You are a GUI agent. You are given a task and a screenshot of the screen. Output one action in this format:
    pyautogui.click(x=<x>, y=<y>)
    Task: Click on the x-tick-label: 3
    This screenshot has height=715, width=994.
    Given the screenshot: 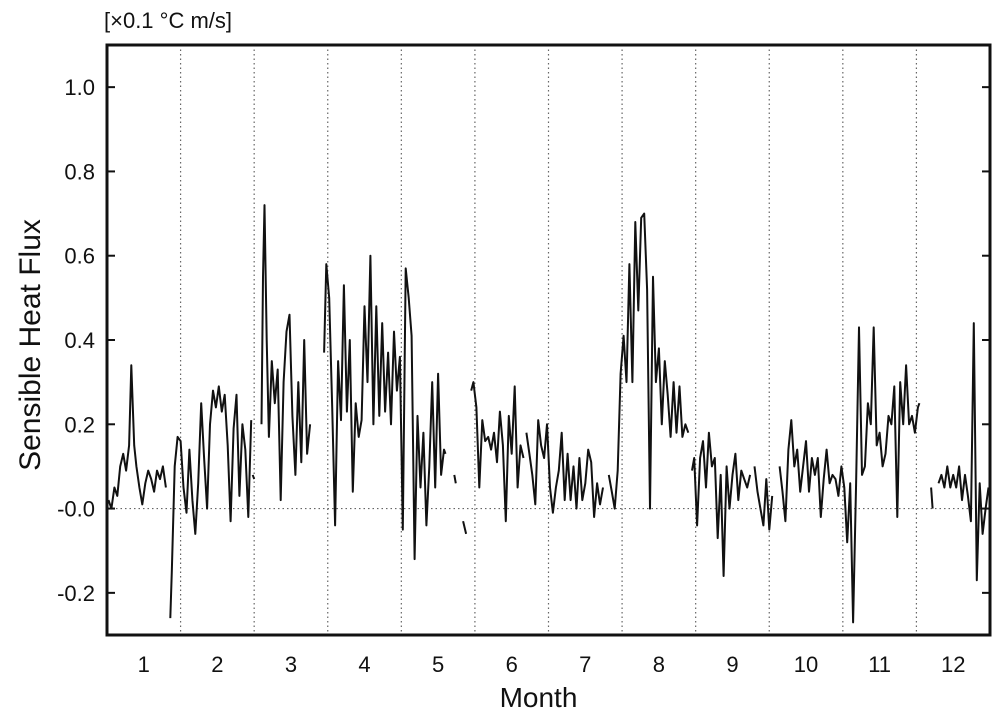 What is the action you would take?
    pyautogui.click(x=291, y=664)
    